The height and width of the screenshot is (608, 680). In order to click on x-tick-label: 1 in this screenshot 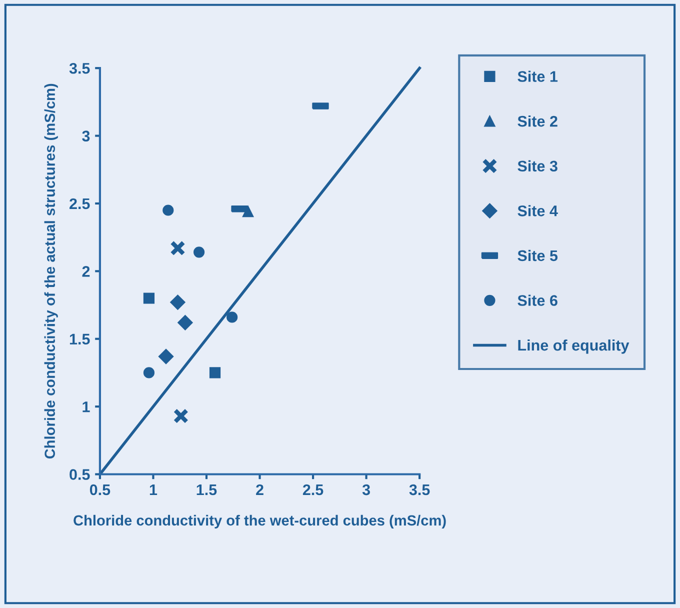, I will do `click(154, 490)`.